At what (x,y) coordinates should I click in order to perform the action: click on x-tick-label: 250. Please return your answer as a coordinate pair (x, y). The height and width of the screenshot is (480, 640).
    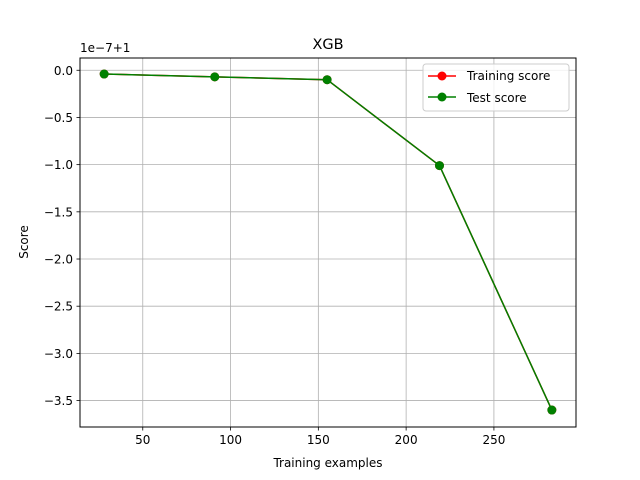
    Looking at the image, I should click on (493, 440).